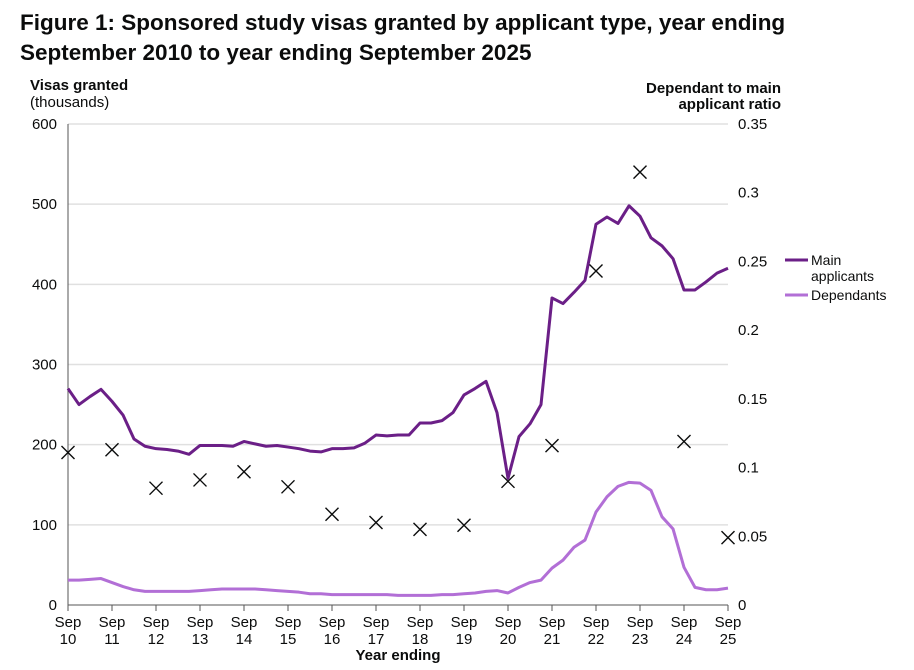  I want to click on y2-axis-title-2: applicant ratio, so click(729, 104).